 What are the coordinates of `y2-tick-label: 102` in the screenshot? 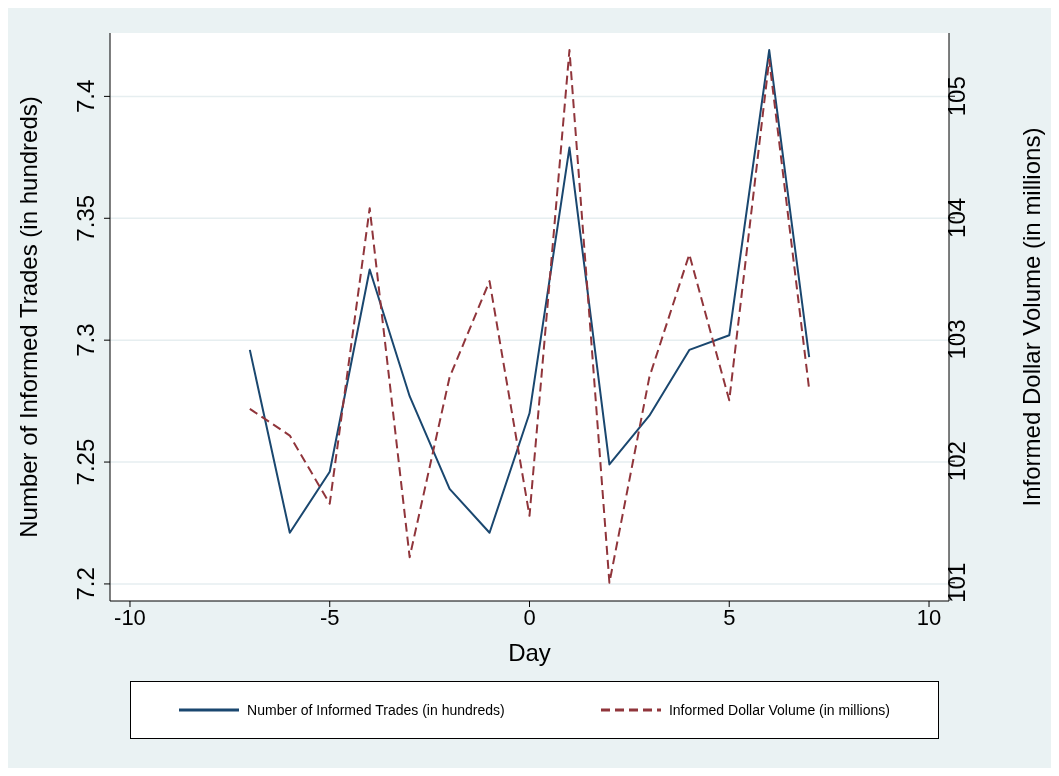 It's located at (956, 461).